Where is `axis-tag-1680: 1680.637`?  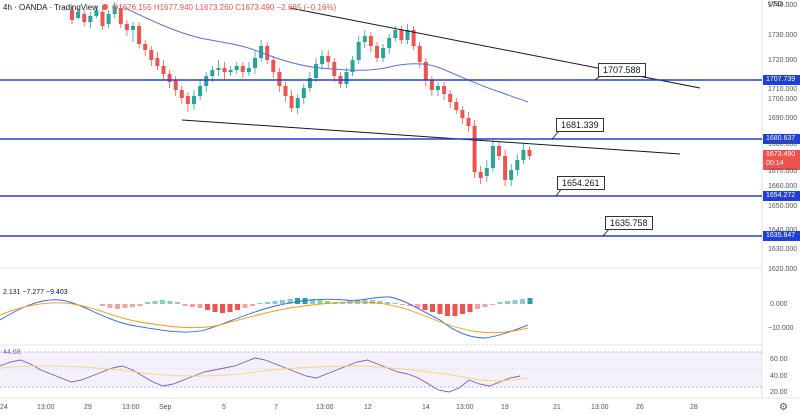
axis-tag-1680: 1680.637 is located at coordinates (781, 138).